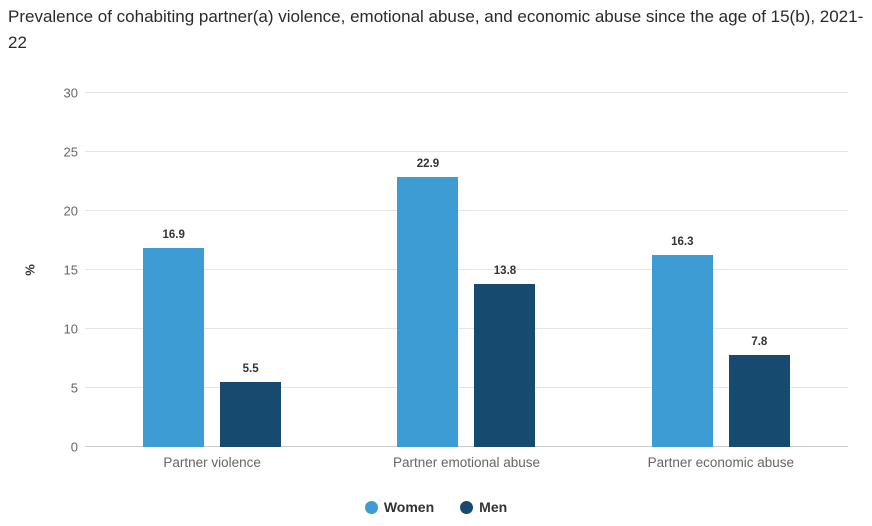 The width and height of the screenshot is (872, 526). Describe the element at coordinates (682, 241) in the screenshot. I see `bar-value-label: 16.3` at that location.